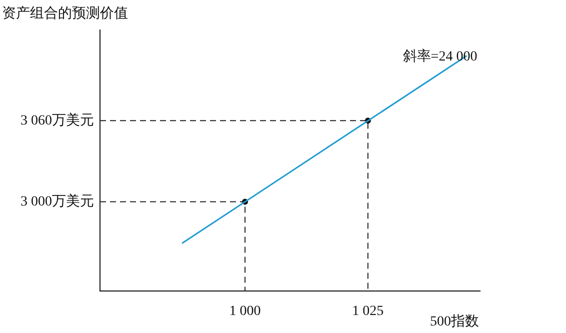 This screenshot has width=566, height=333. I want to click on annotation: 斜率=24 000, so click(440, 56).